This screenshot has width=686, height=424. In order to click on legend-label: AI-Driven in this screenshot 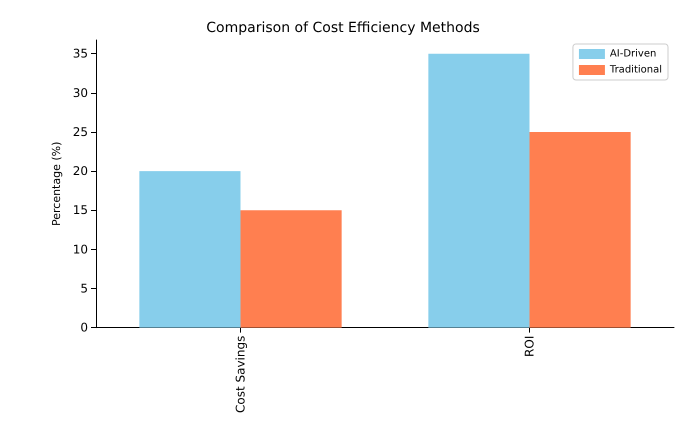, I will do `click(633, 54)`.